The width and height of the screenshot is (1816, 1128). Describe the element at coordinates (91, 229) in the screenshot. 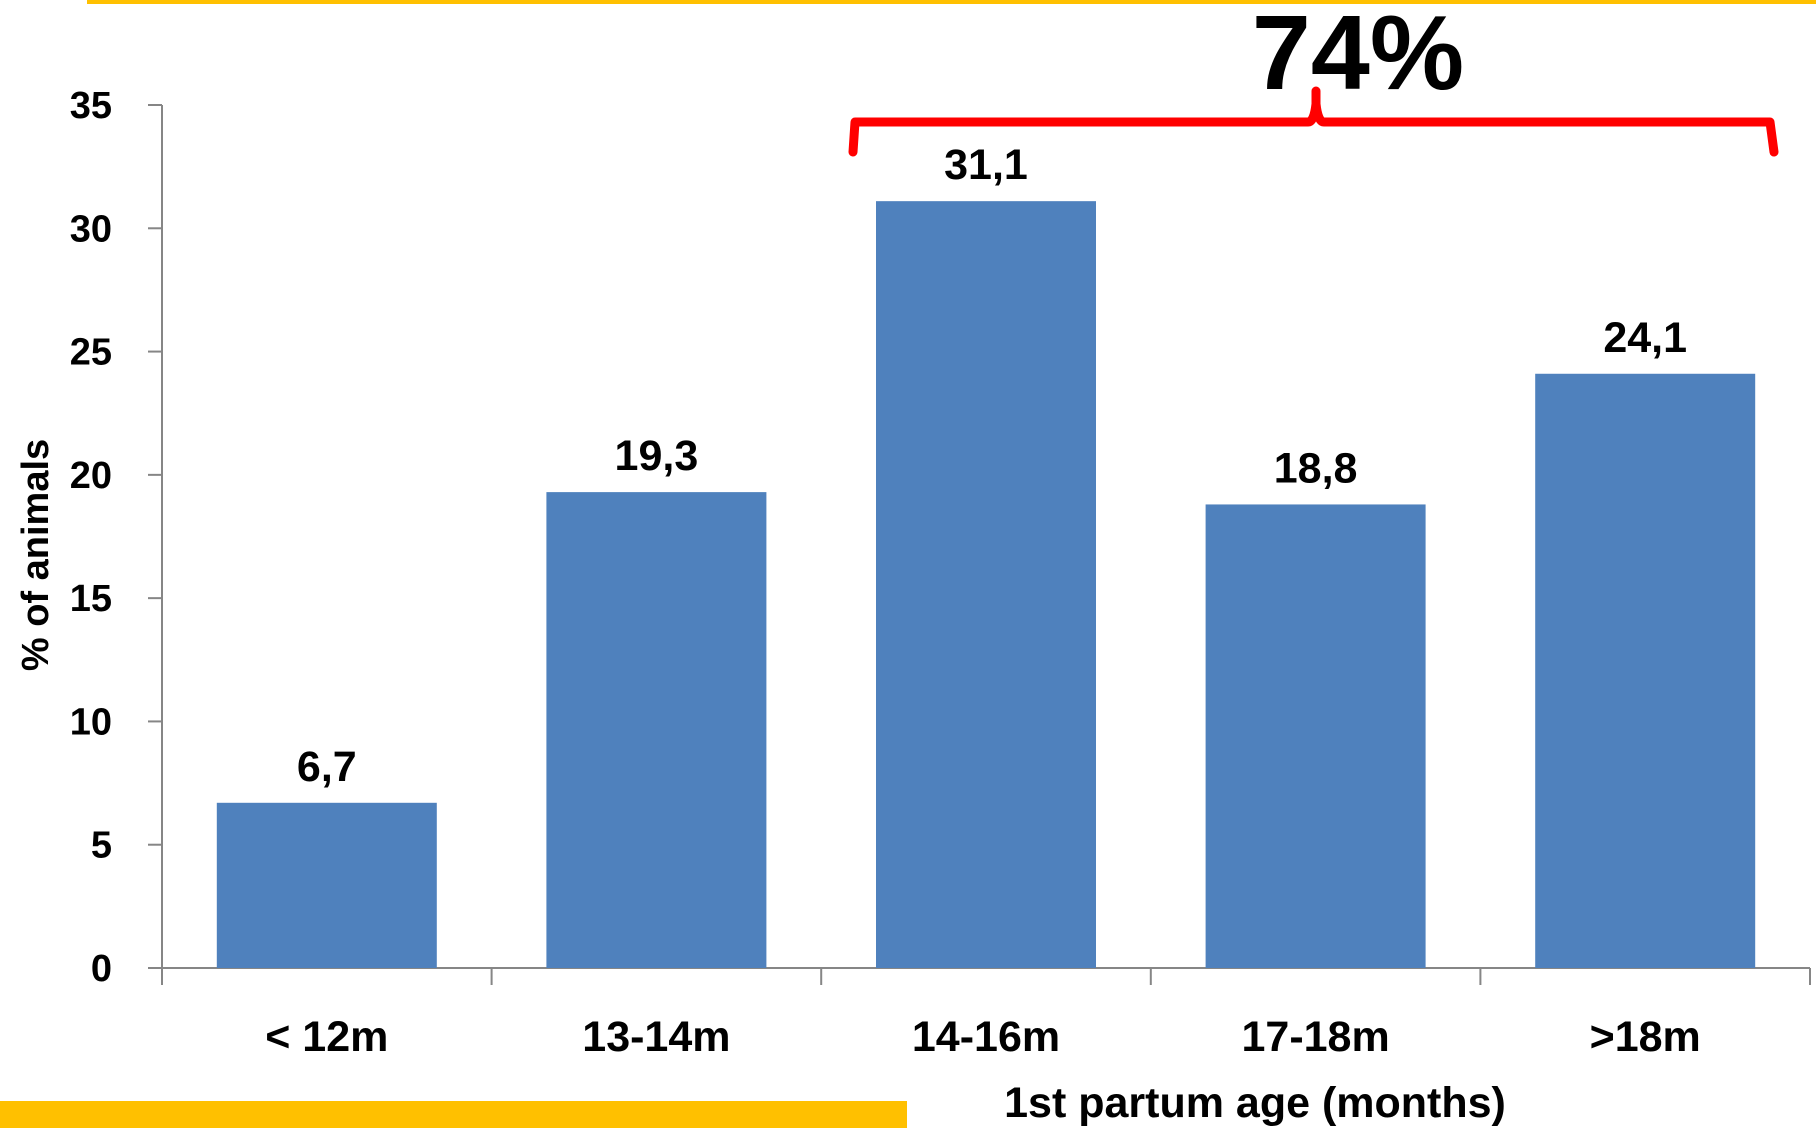

I see `y-tick-label: 30` at that location.